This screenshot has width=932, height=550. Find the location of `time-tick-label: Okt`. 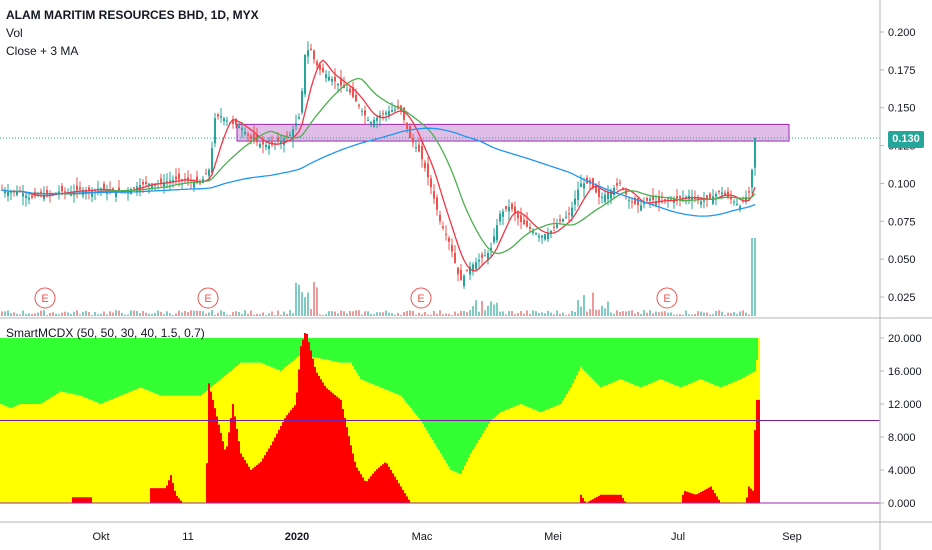

time-tick-label: Okt is located at coordinates (100, 537).